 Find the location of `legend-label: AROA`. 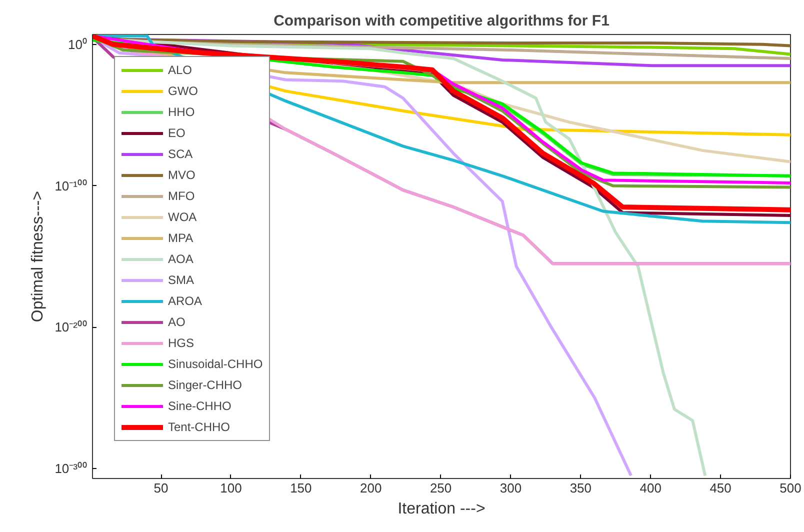

legend-label: AROA is located at coordinates (185, 301).